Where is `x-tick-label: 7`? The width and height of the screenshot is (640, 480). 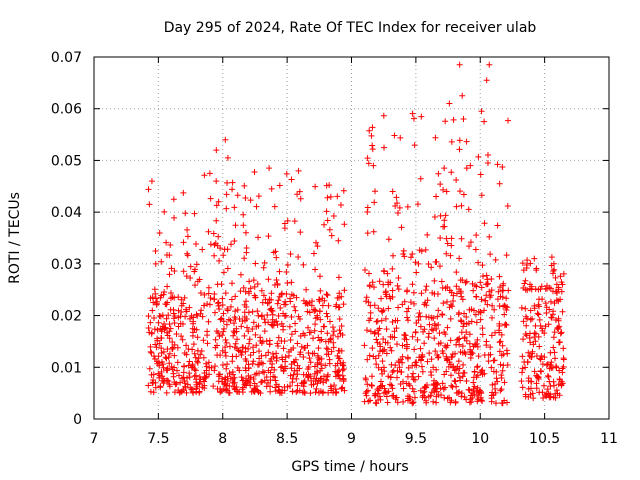 x-tick-label: 7 is located at coordinates (94, 439).